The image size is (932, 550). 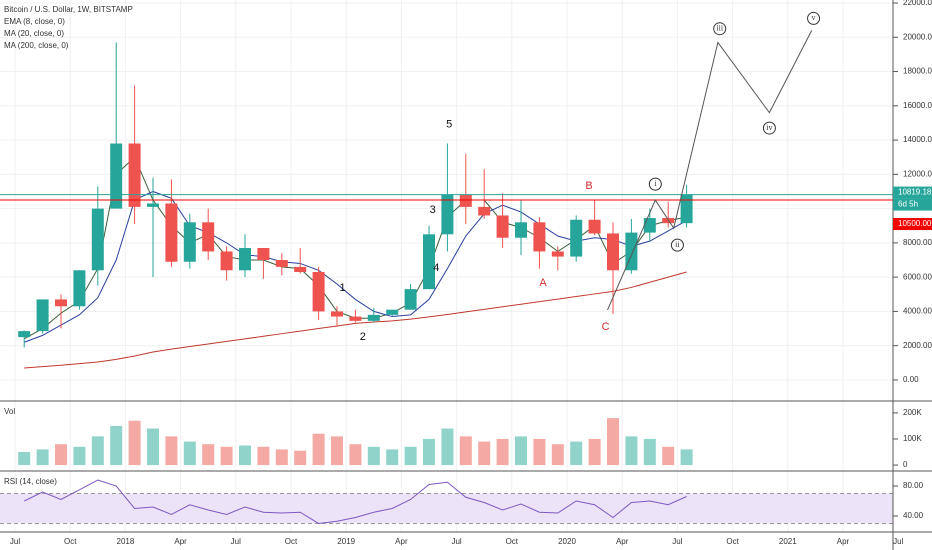 I want to click on y-tick-label: 14000.00, so click(x=917, y=139).